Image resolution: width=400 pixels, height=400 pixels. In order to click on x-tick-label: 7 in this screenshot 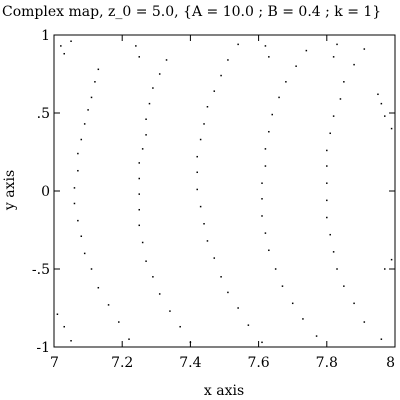, I will do `click(54, 363)`.